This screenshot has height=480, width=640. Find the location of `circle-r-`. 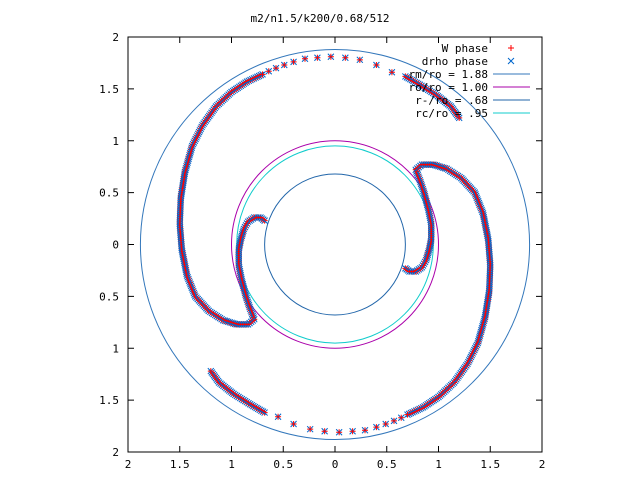

circle-r- is located at coordinates (335, 244).